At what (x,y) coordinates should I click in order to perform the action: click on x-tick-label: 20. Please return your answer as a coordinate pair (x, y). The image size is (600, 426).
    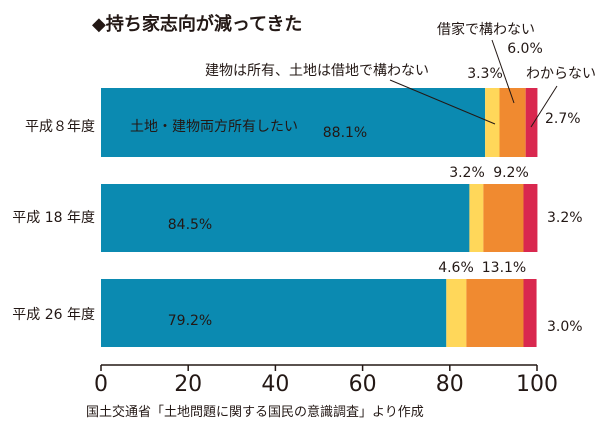
    Looking at the image, I should click on (188, 384).